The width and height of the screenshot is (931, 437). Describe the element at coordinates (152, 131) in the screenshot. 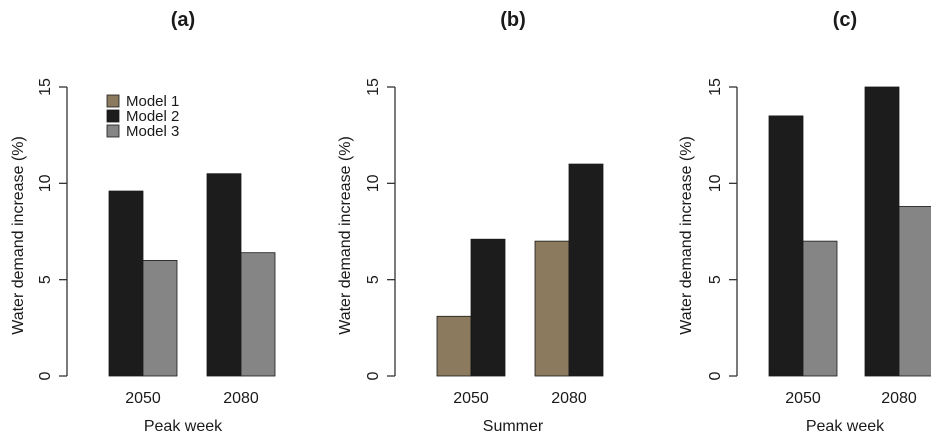

I see `legend-label: Model 3` at that location.